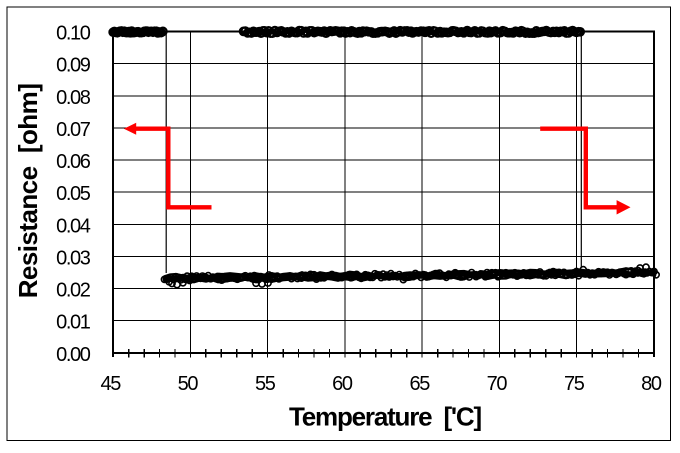  I want to click on svg-text: 0.00, so click(73, 355).